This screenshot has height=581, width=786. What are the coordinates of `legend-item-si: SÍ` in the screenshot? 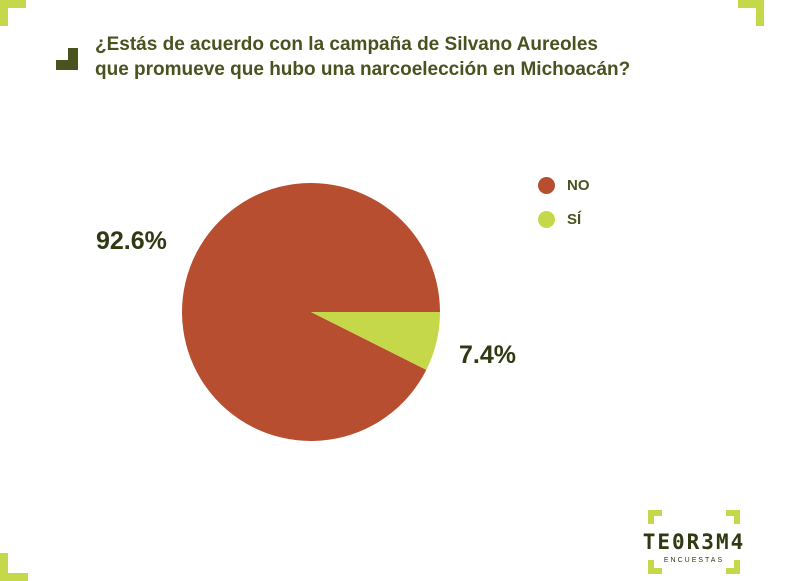 It's located at (564, 219).